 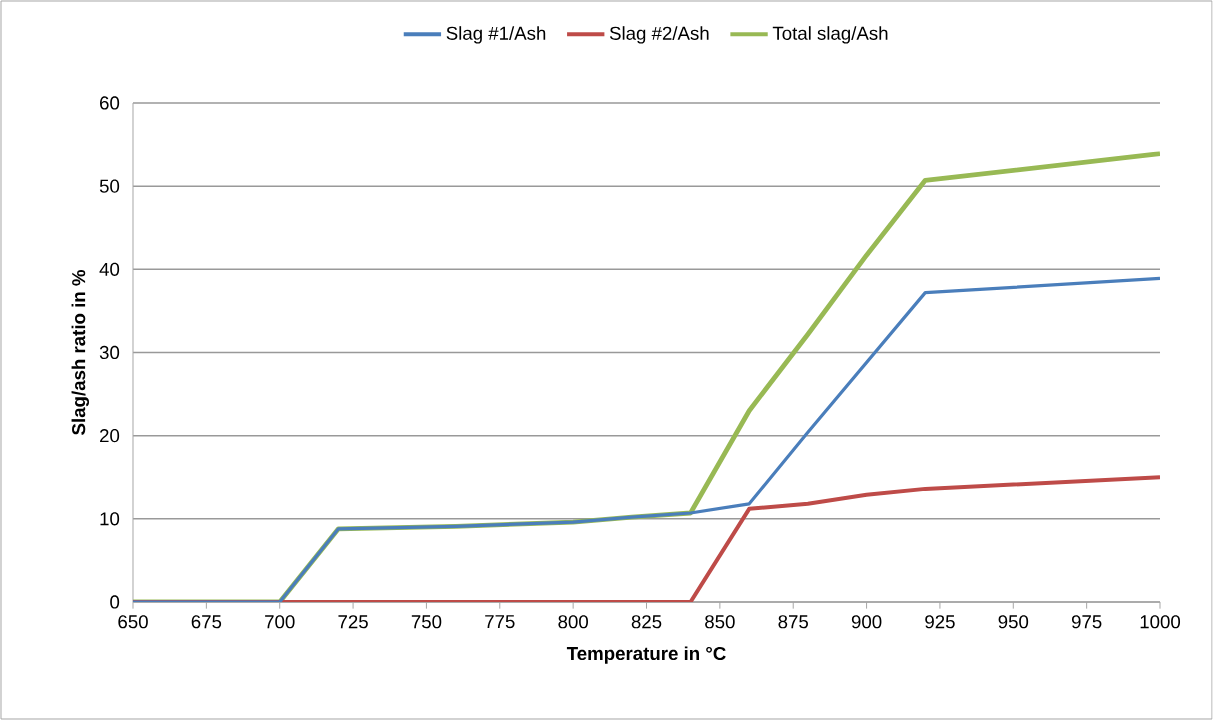 What do you see at coordinates (80, 352) in the screenshot?
I see `y-axis-title: Slag/ash ratio in %` at bounding box center [80, 352].